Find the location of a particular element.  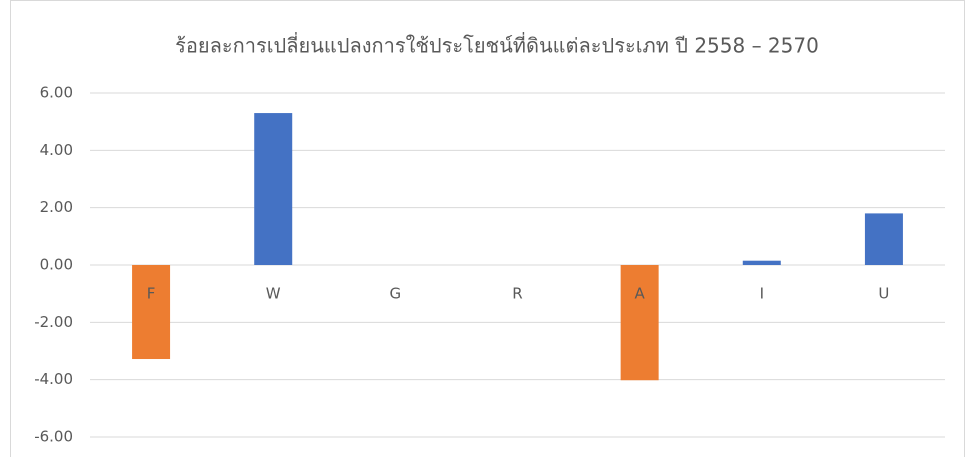

x-tick-label: A is located at coordinates (640, 294).